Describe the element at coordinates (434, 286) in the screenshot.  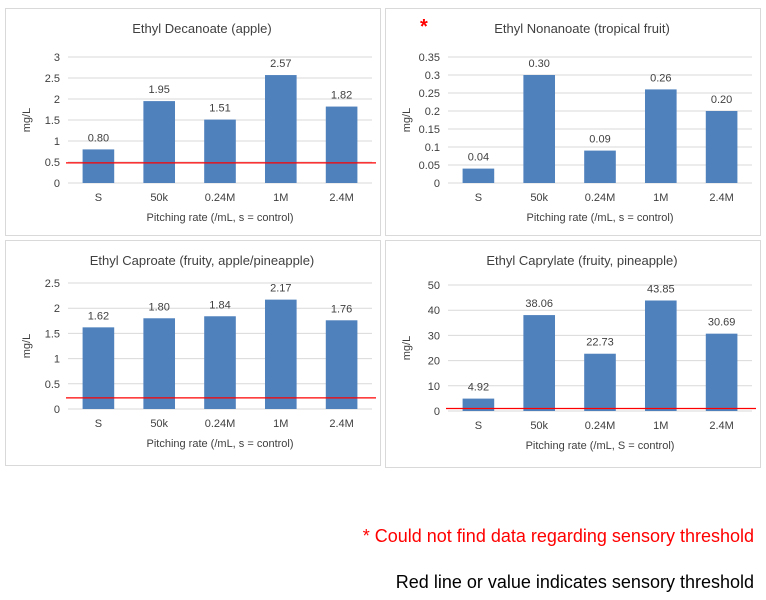
I see `y-tick-label: 50` at that location.